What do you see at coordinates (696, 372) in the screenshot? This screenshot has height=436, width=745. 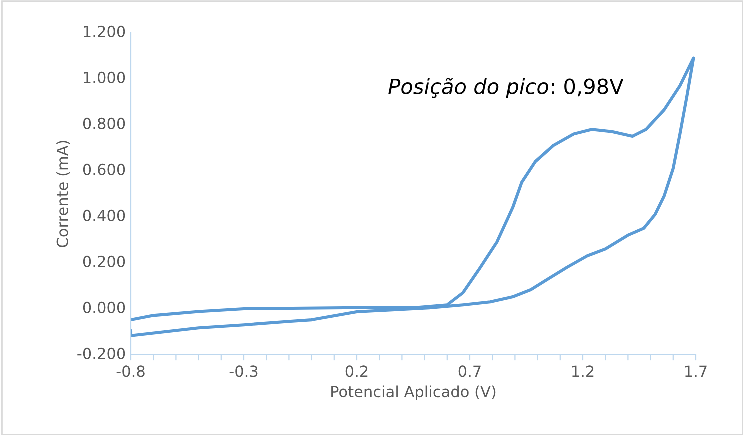 I see `x-tick-label: 1.7` at bounding box center [696, 372].